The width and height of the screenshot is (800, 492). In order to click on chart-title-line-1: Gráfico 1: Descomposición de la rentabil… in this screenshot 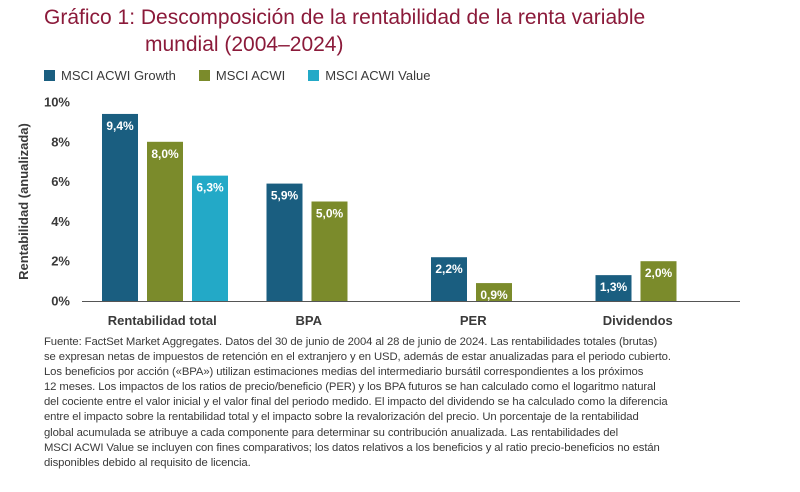, I will do `click(345, 17)`.